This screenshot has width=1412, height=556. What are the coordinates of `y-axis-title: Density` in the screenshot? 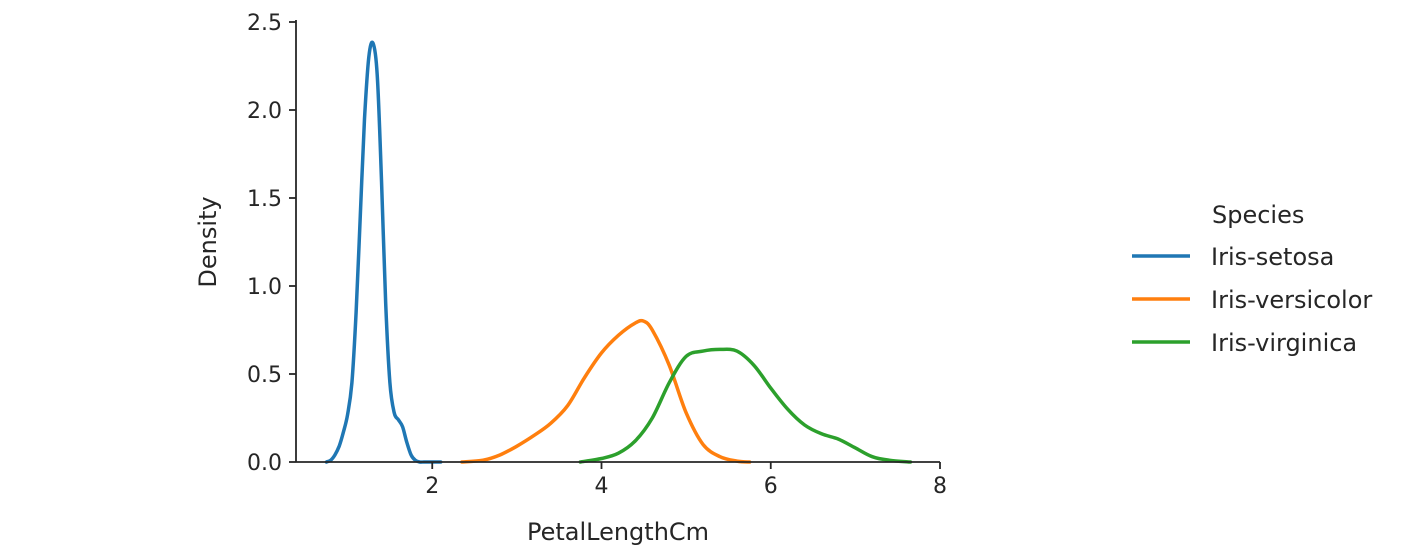 It's located at (208, 241).